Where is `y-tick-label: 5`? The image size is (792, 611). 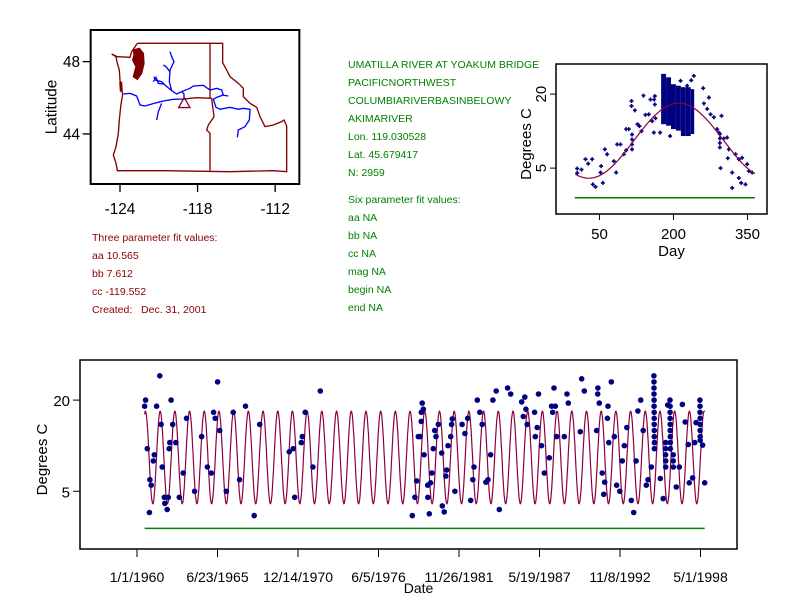
y-tick-label: 5 is located at coordinates (66, 492).